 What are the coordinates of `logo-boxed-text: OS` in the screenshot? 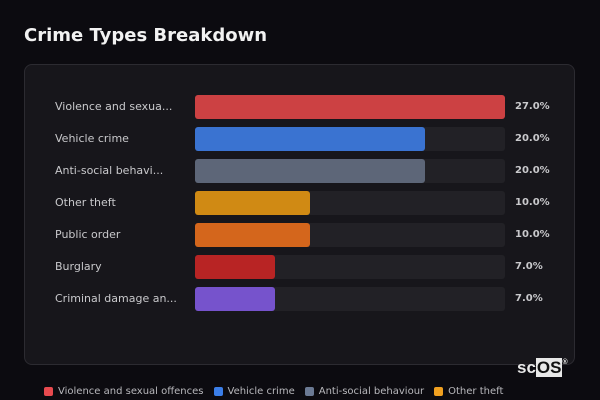 It's located at (549, 367).